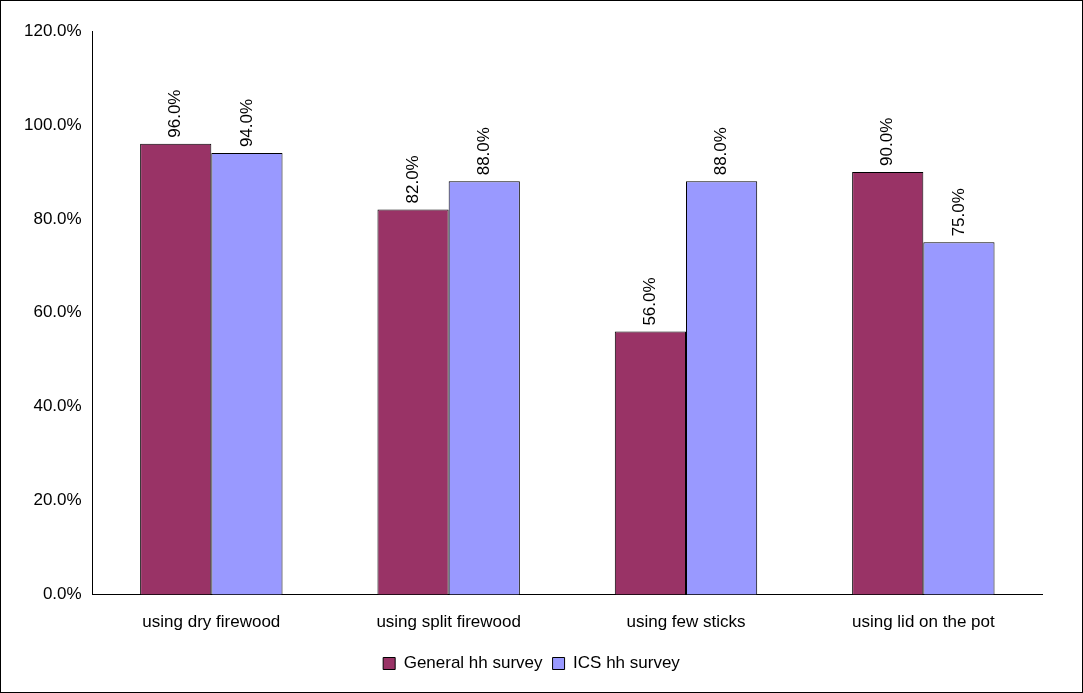  Describe the element at coordinates (246, 123) in the screenshot. I see `data-label: 94.0%` at that location.